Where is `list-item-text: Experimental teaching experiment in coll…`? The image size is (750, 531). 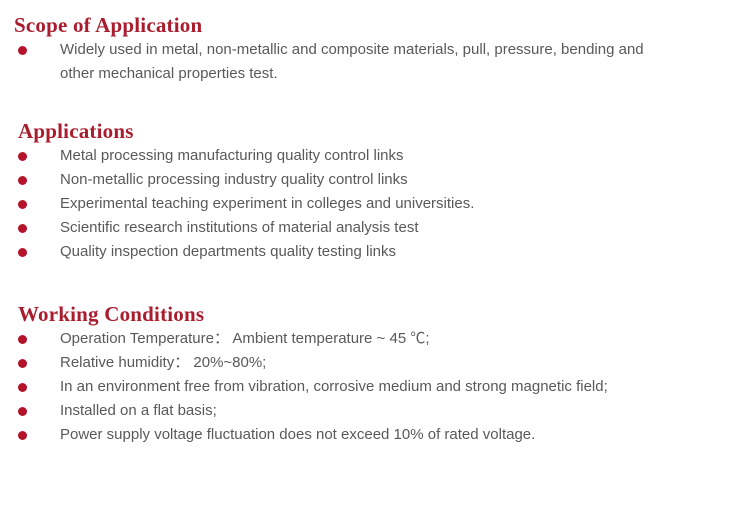 list-item-text: Experimental teaching experiment in coll… is located at coordinates (267, 203).